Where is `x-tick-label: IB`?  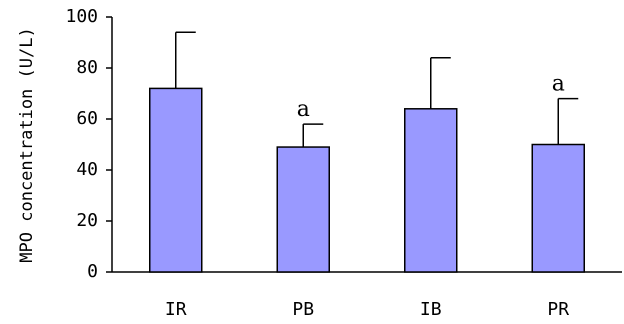 x-tick-label: IB is located at coordinates (431, 309).